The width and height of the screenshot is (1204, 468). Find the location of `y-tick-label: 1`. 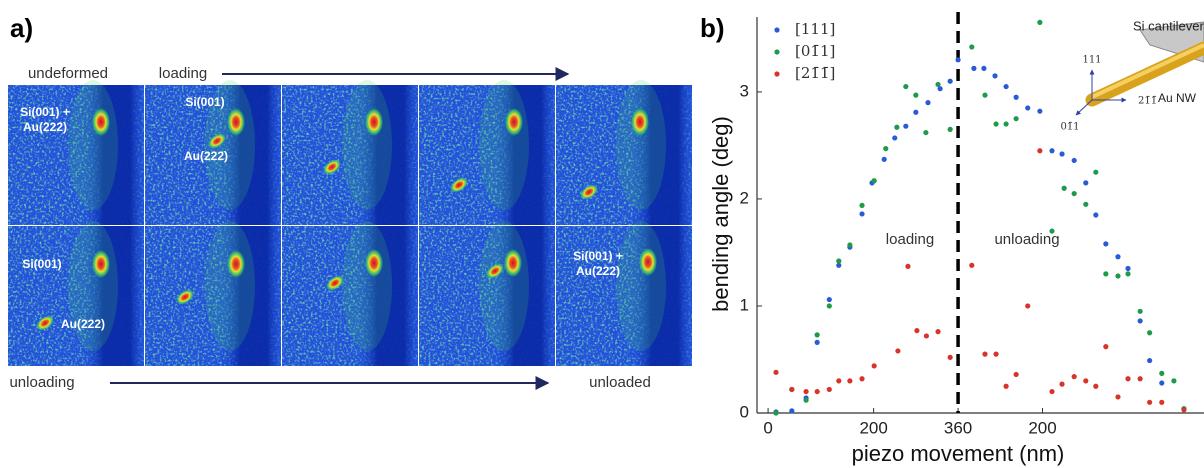

y-tick-label: 1 is located at coordinates (744, 304).